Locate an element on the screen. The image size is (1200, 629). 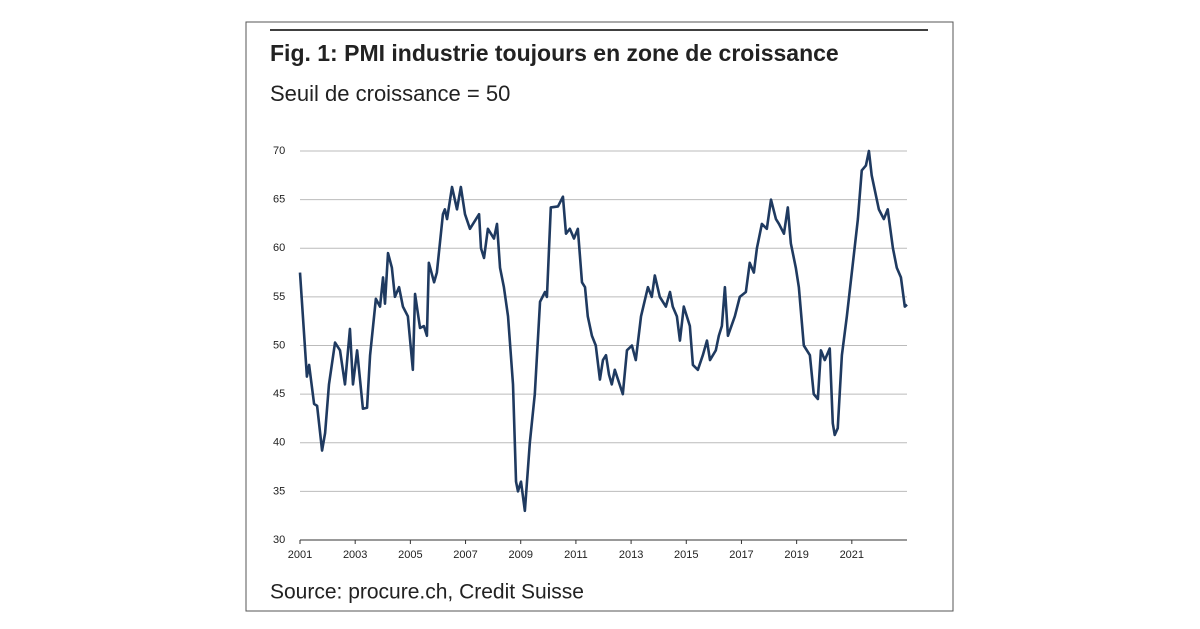
x-tick-label: 2005 is located at coordinates (410, 555).